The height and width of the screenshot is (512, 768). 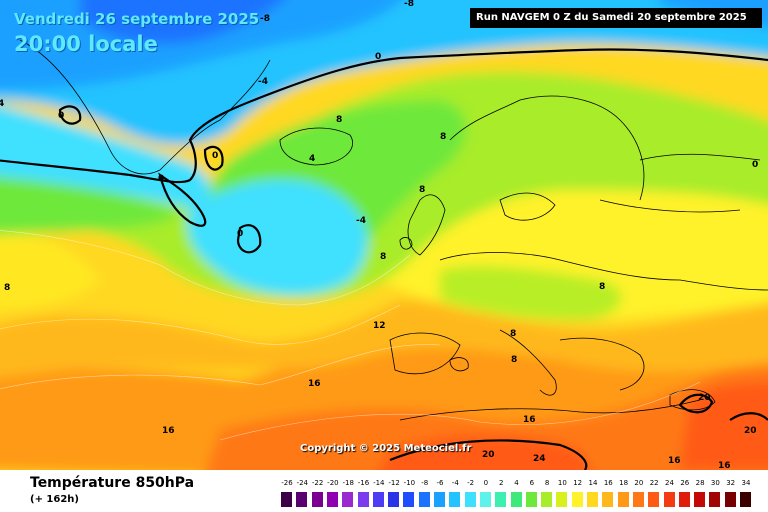 I want to click on lead-time: (+ 162h), so click(x=54, y=499).